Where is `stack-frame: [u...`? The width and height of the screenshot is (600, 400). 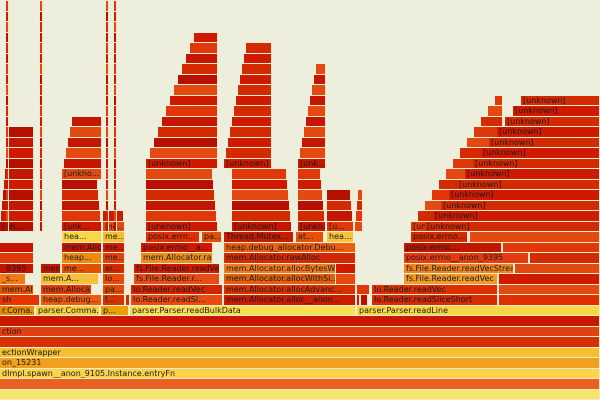
stack-frame: [u... is located at coordinates (340, 226).